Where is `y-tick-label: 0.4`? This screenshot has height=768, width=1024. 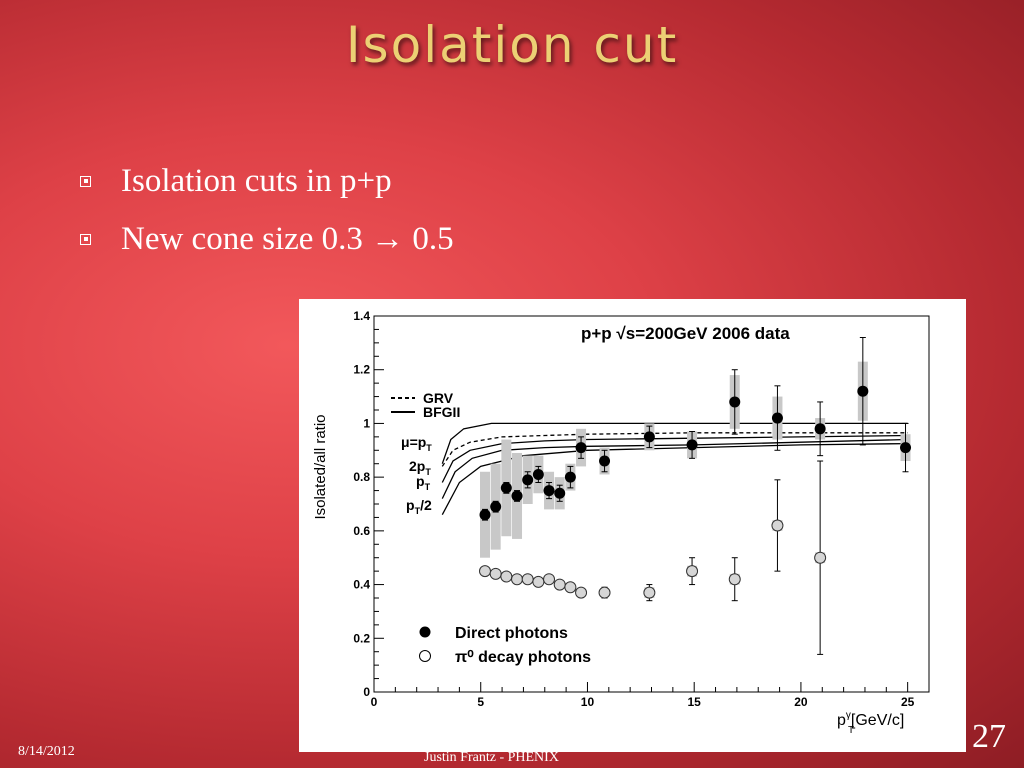 y-tick-label: 0.4 is located at coordinates (361, 585).